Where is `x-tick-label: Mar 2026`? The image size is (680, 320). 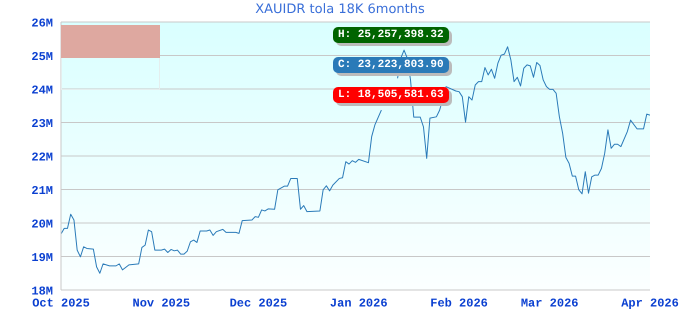
x-tick-label: Mar 2026 is located at coordinates (549, 303).